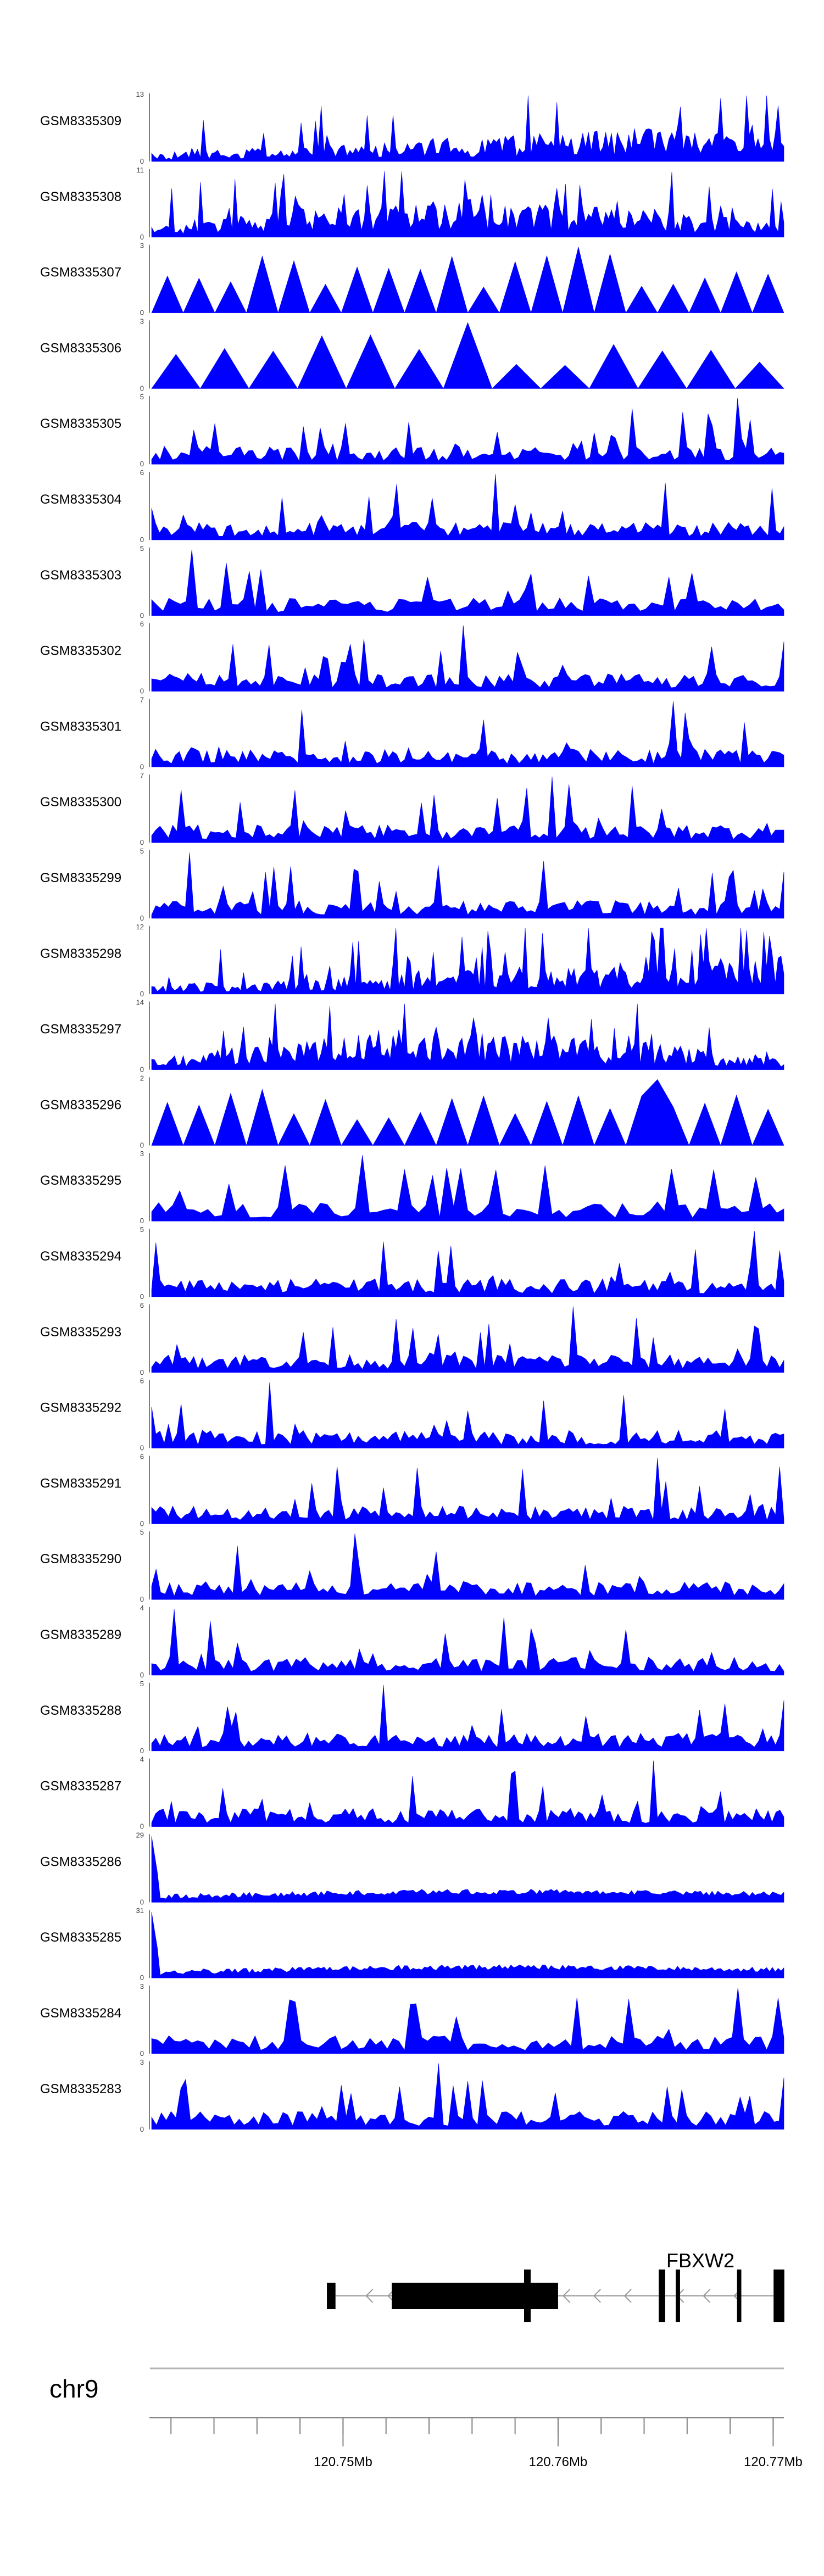 The height and width of the screenshot is (2576, 824). Describe the element at coordinates (80, 196) in the screenshot. I see `track-name-label: GSM8335308` at that location.